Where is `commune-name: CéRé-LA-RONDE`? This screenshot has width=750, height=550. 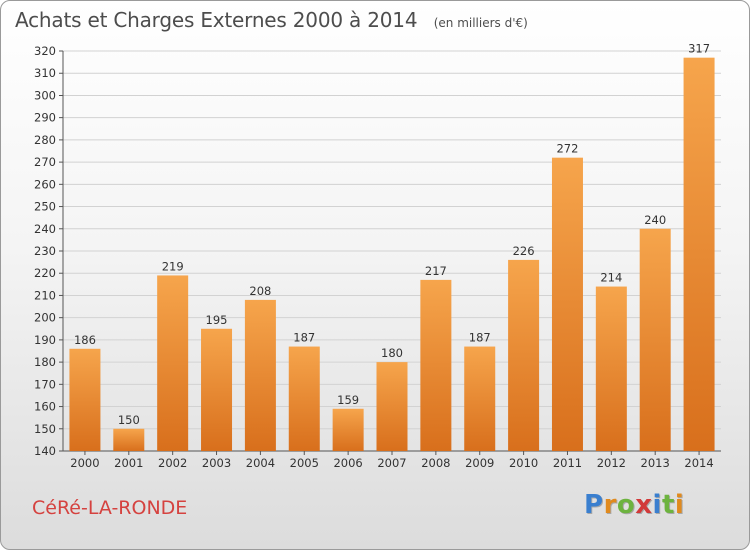 commune-name: CéRé-LA-RONDE is located at coordinates (110, 508).